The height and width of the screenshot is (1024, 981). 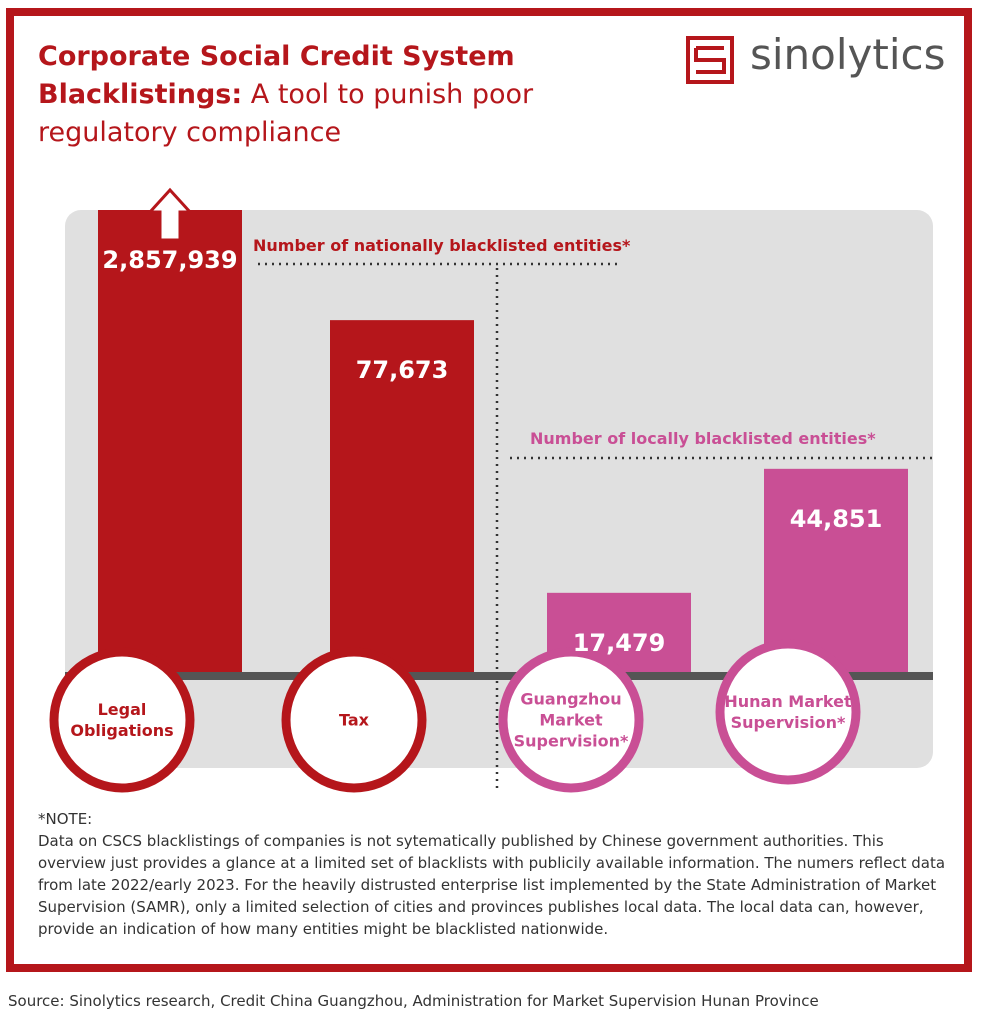 I want to click on value-label: 77,673, so click(x=402, y=370).